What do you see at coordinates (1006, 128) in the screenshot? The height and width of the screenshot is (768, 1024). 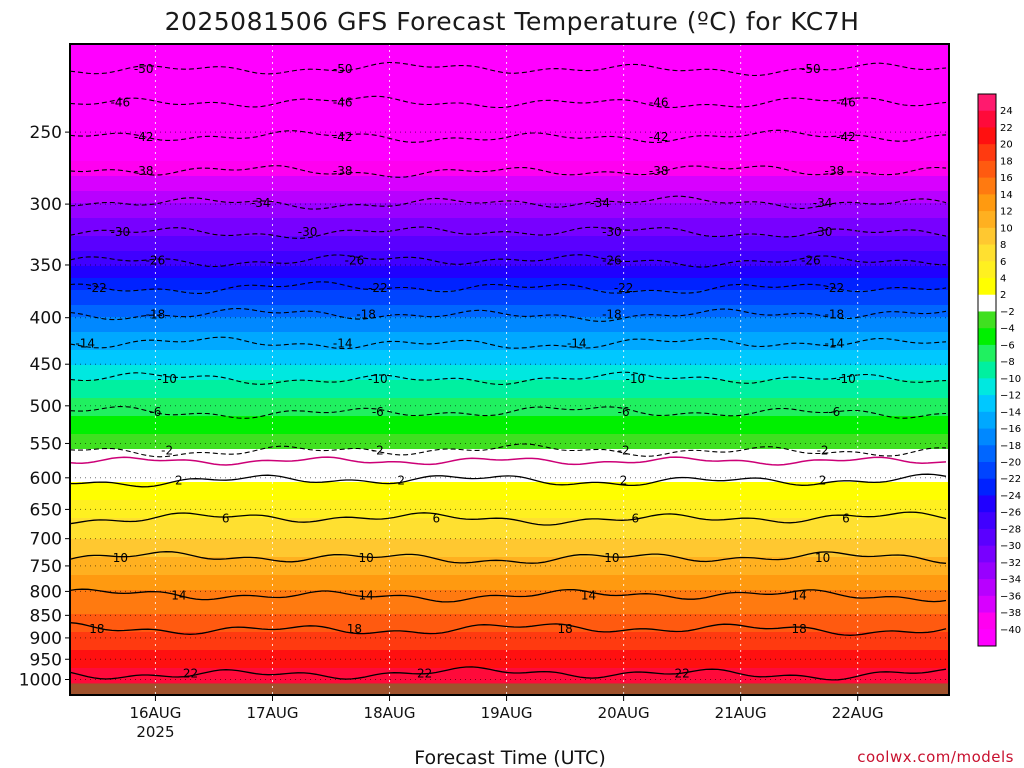 I see `colorbar-tick-label: 22` at bounding box center [1006, 128].